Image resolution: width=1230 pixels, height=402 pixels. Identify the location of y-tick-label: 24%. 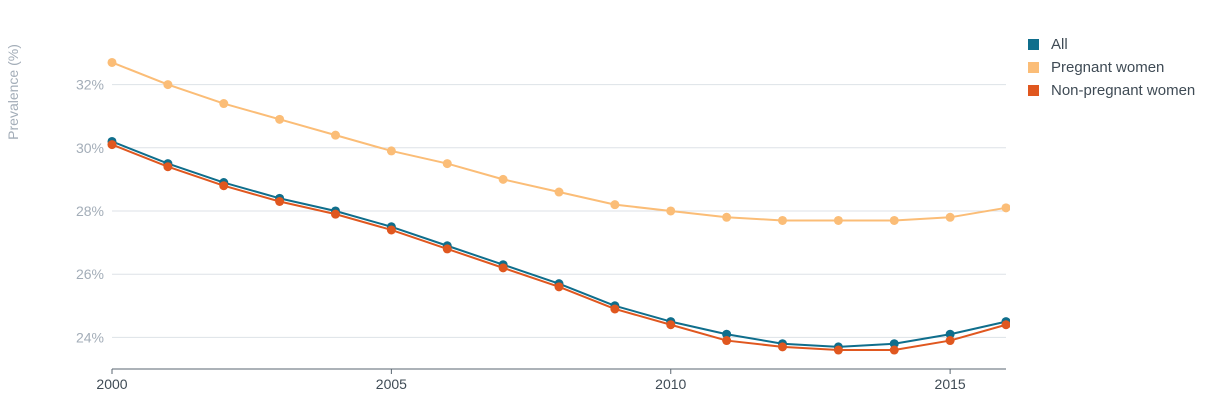
(90, 337).